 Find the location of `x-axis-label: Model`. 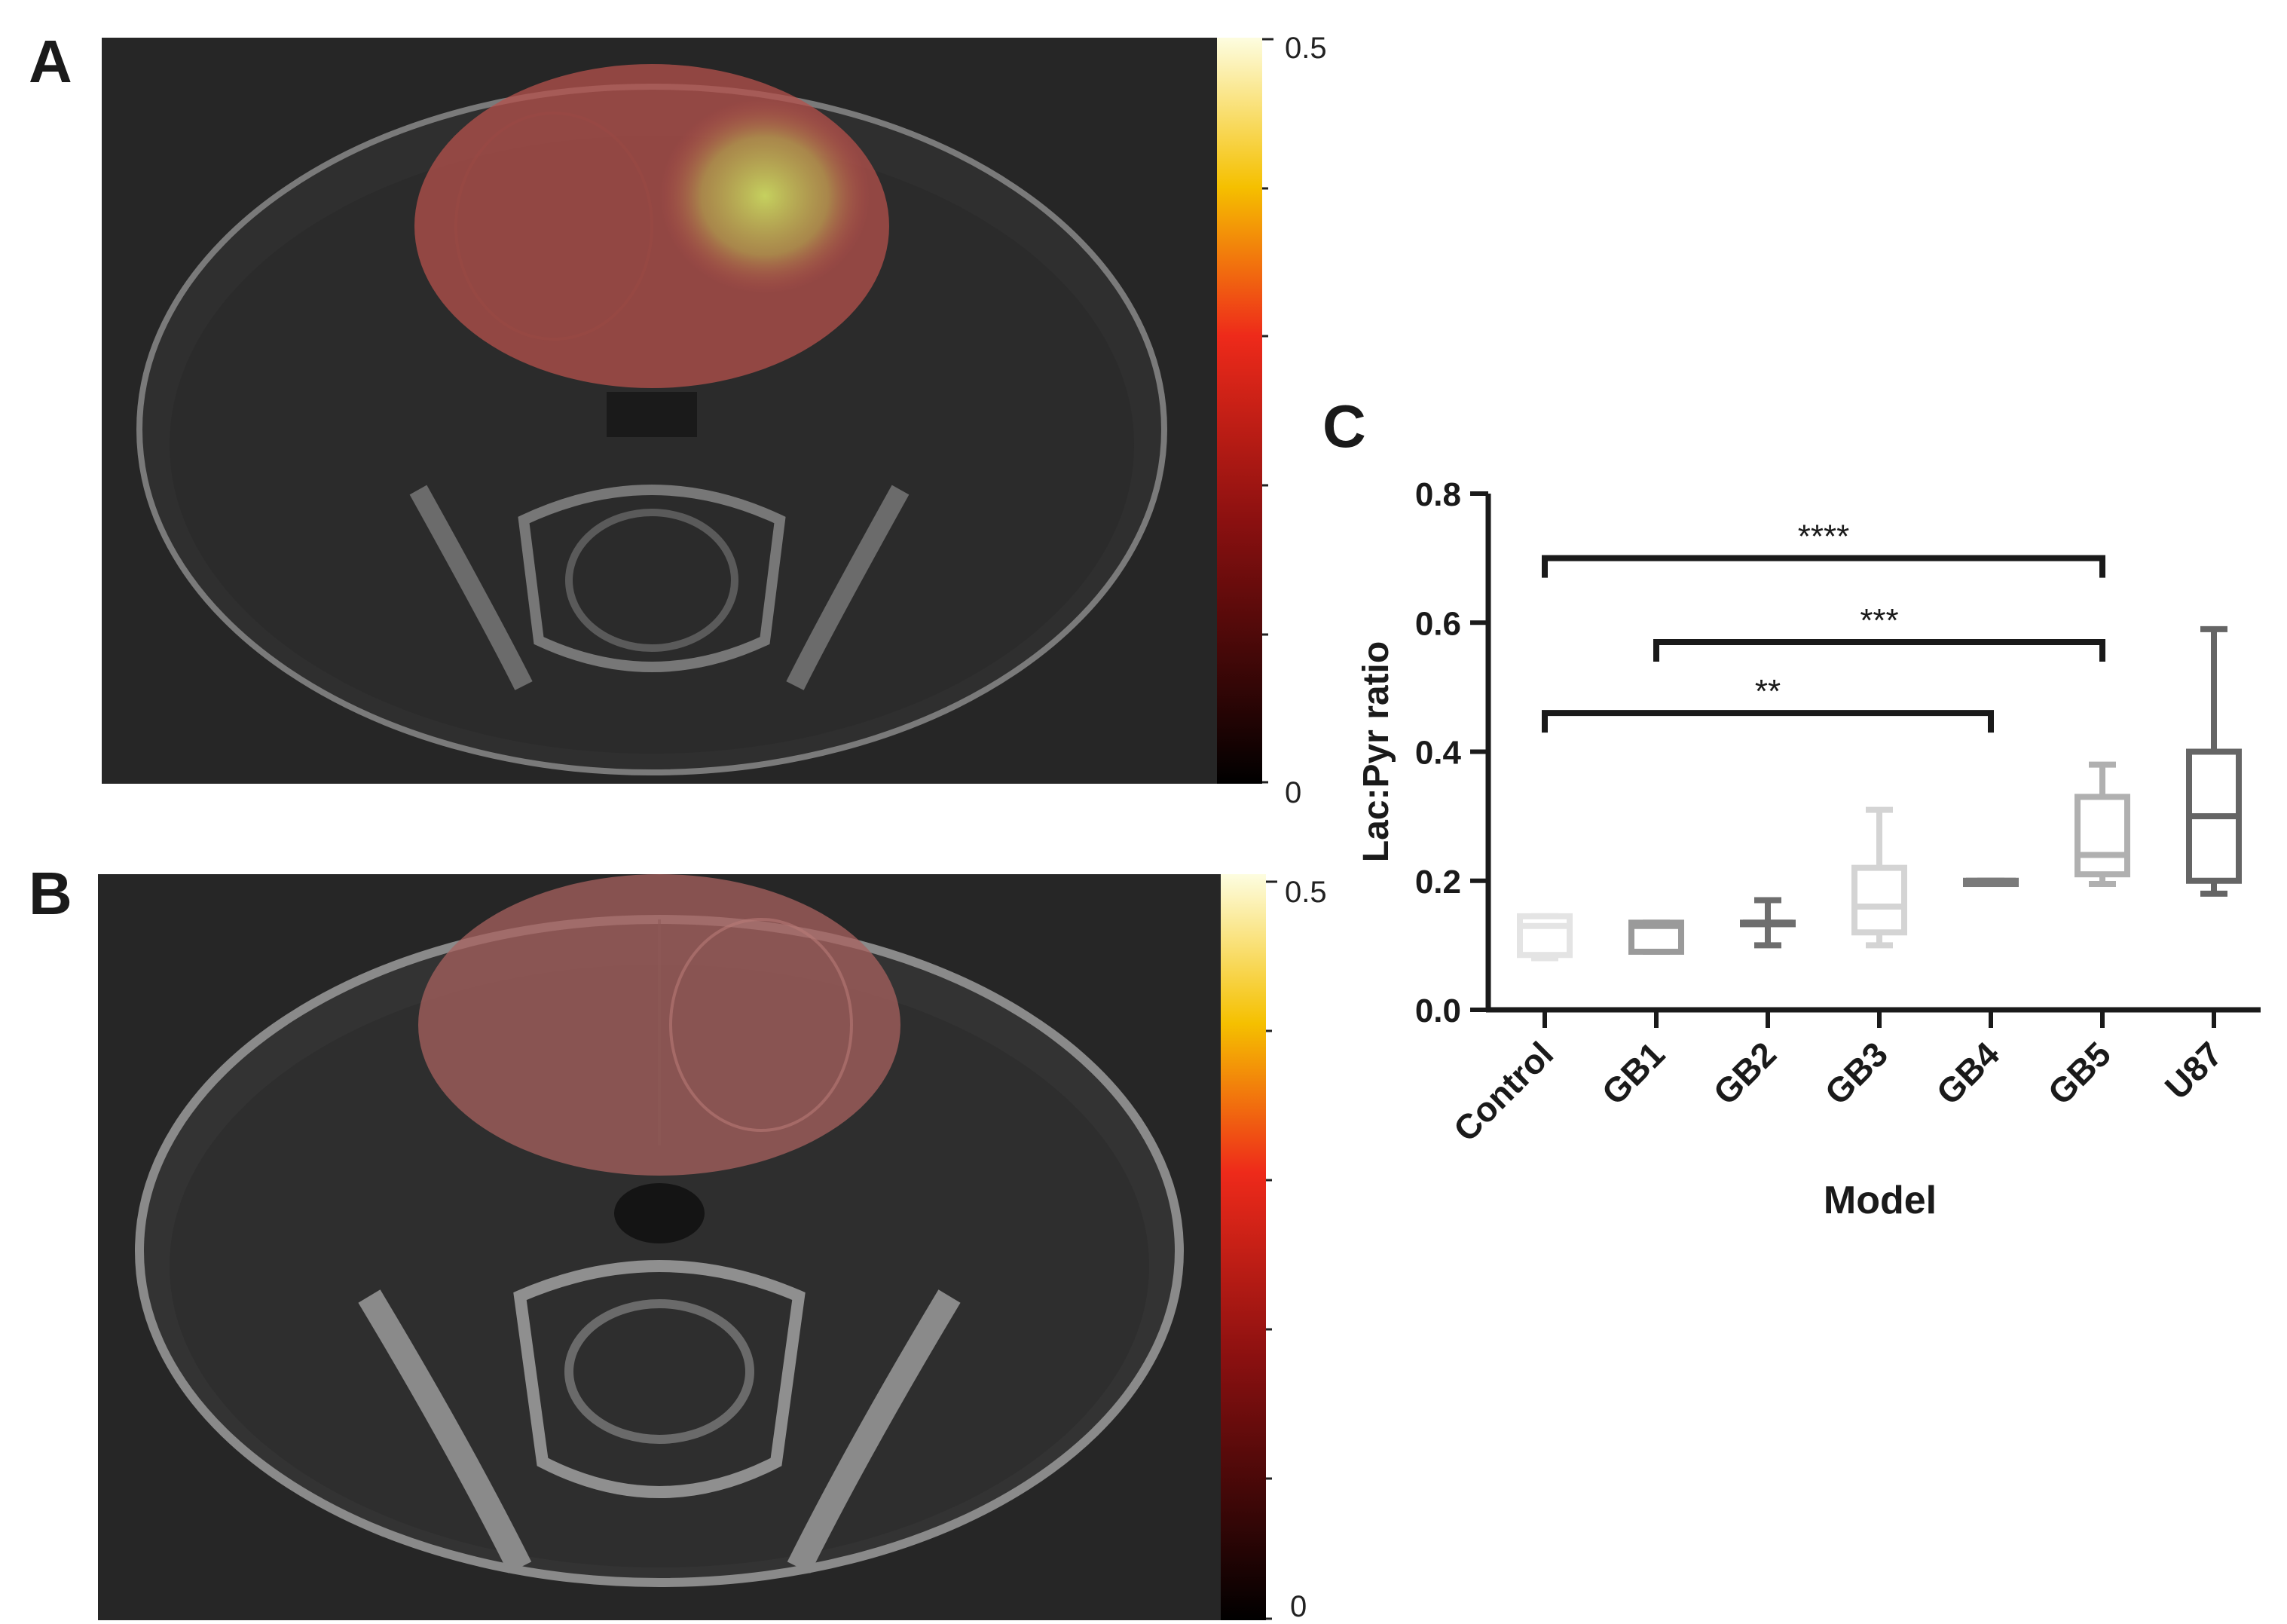

x-axis-label: Model is located at coordinates (1880, 1200).